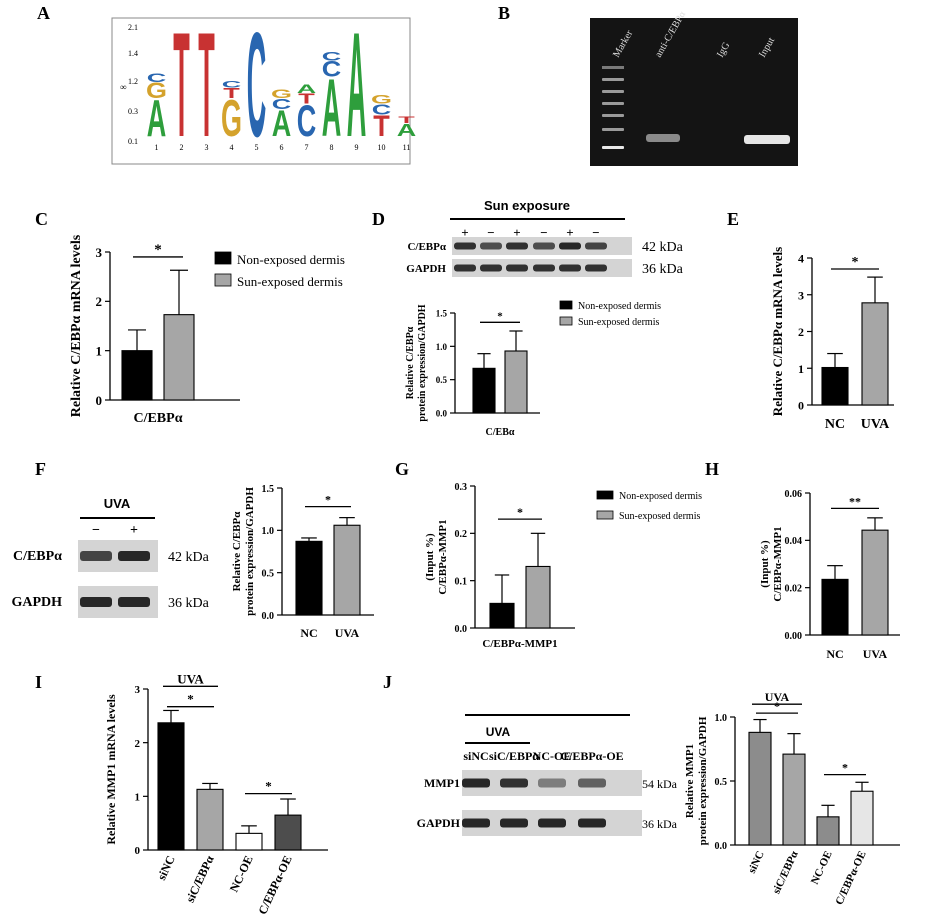 This screenshot has height=915, width=933. Describe the element at coordinates (721, 846) in the screenshot. I see `y-tick-label: 0.0` at that location.